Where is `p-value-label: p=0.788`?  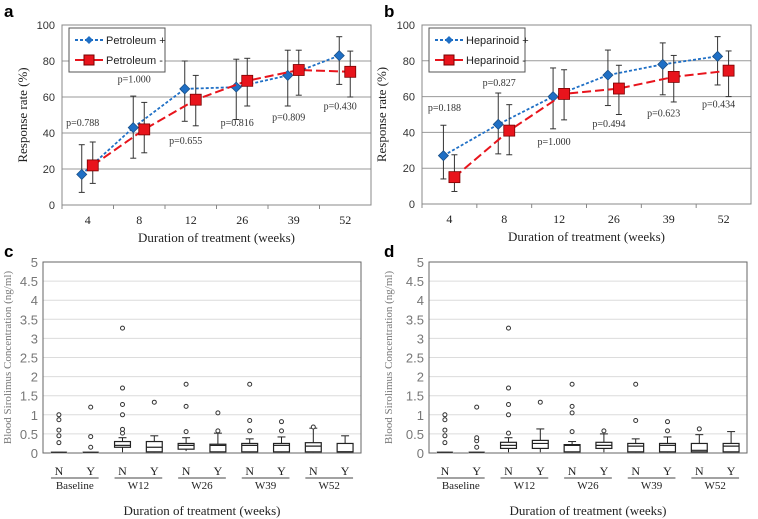 p-value-label: p=0.788 is located at coordinates (82, 123).